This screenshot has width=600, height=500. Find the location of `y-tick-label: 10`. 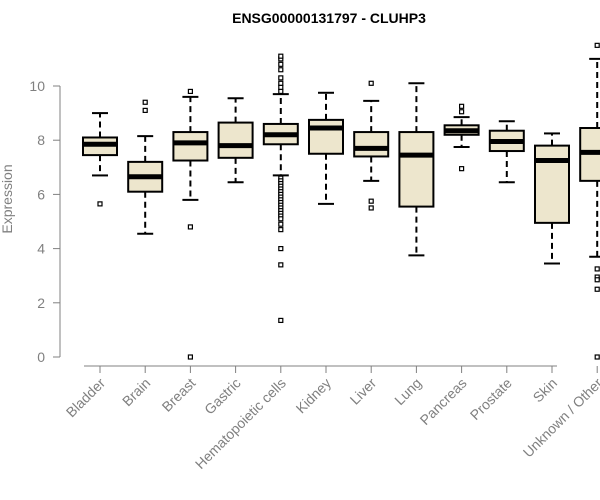

y-tick-label: 10 is located at coordinates (37, 86).